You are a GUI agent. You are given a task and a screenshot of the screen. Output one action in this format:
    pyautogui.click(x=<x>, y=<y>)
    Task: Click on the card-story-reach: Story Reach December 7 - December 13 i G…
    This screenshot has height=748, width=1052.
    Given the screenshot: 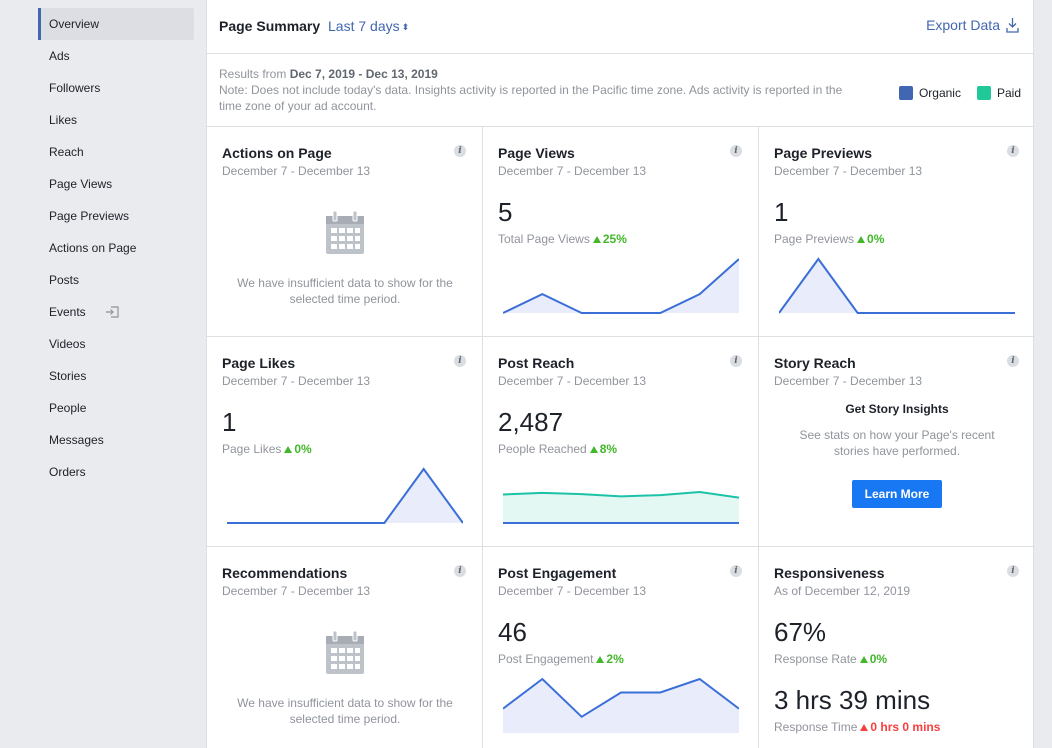 What is the action you would take?
    pyautogui.click(x=897, y=442)
    